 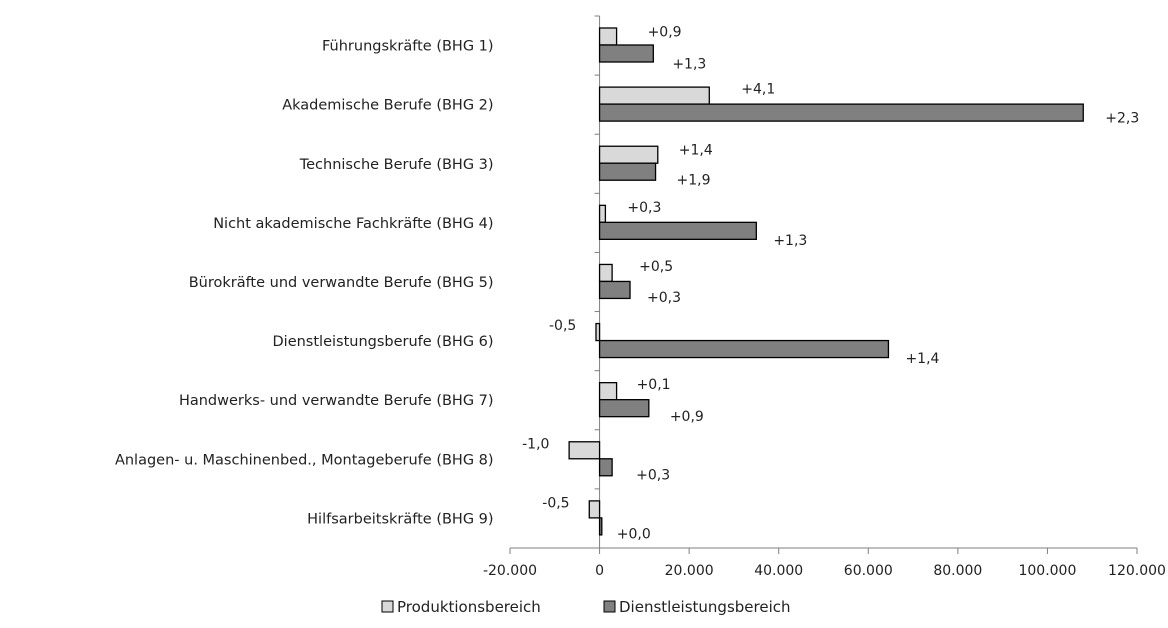 I want to click on legend-label: Produktionsbereich, so click(x=469, y=607).